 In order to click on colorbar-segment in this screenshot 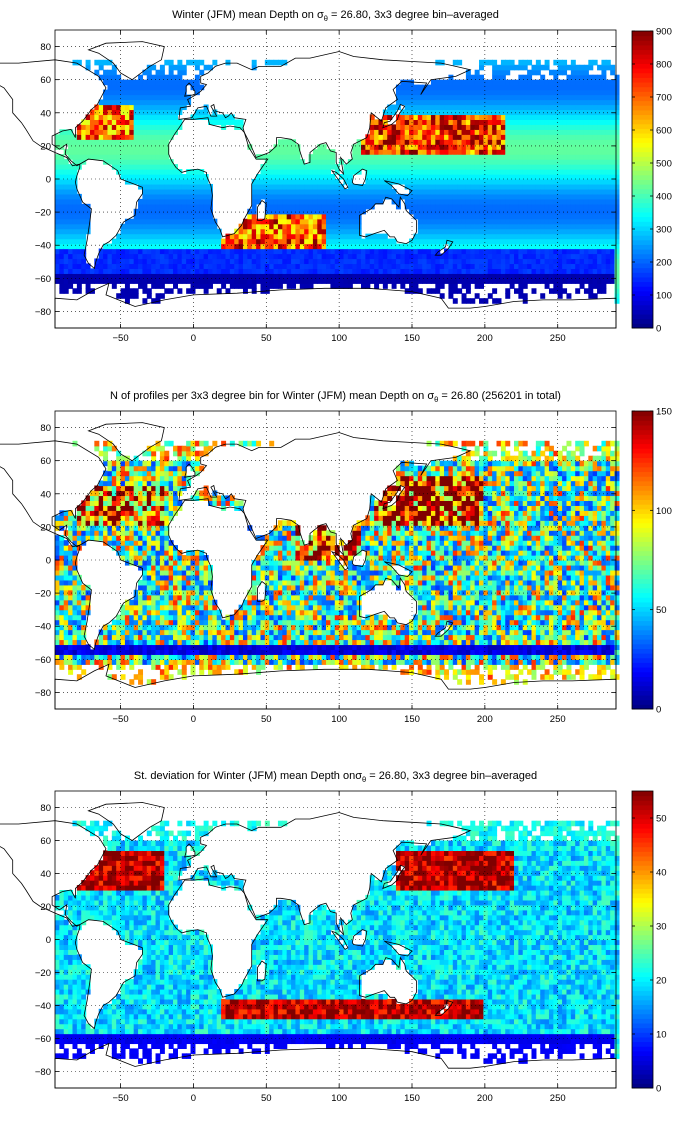, I will do `click(642, 219)`.